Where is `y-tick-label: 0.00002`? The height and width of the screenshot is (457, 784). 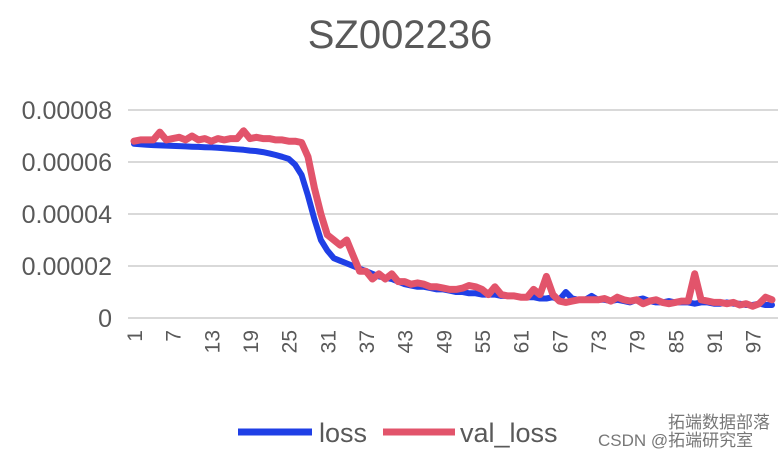 y-tick-label: 0.00002 is located at coordinates (67, 267).